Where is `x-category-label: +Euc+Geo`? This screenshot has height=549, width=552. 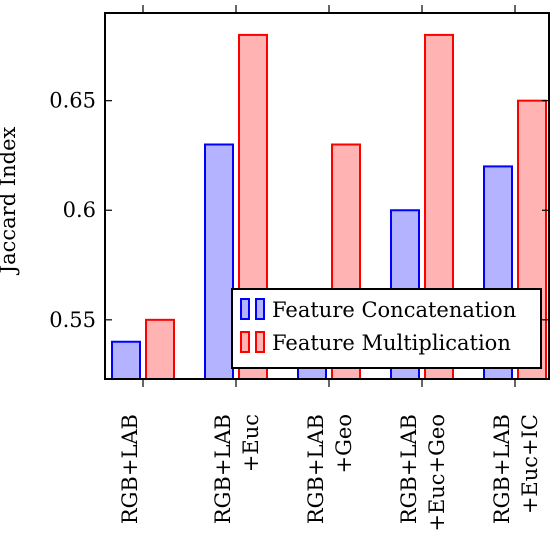
x-category-label: +Euc+Geo is located at coordinates (437, 473).